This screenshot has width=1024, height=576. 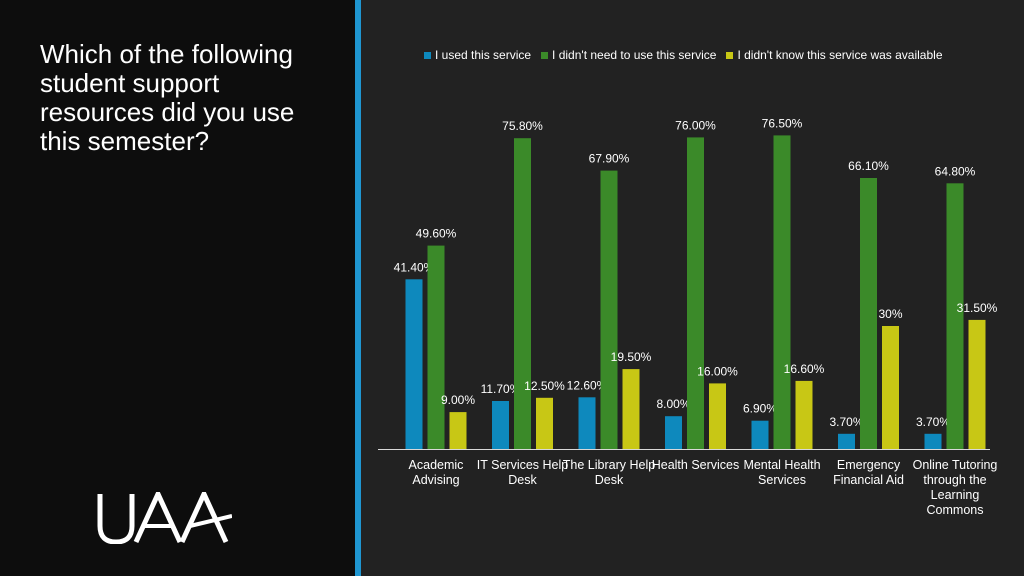 What do you see at coordinates (695, 125) in the screenshot?
I see `data-label: 76.00%` at bounding box center [695, 125].